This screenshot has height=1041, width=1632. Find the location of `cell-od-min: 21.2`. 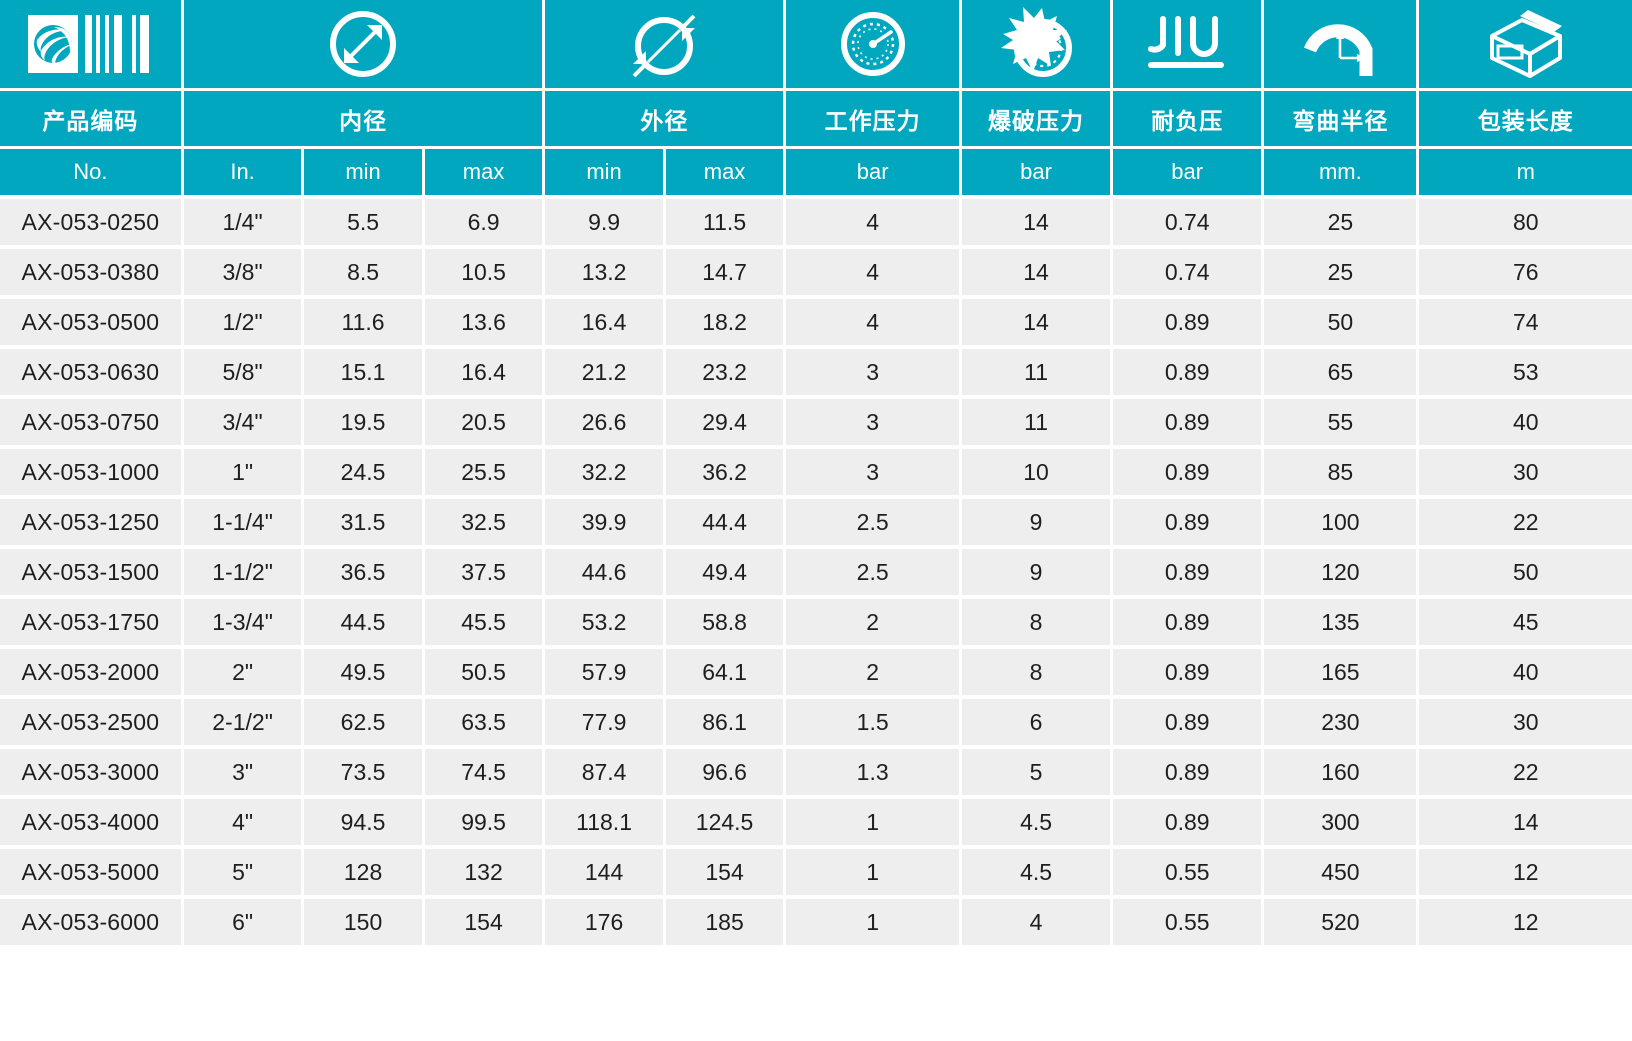

cell-od-min: 21.2 is located at coordinates (605, 374).